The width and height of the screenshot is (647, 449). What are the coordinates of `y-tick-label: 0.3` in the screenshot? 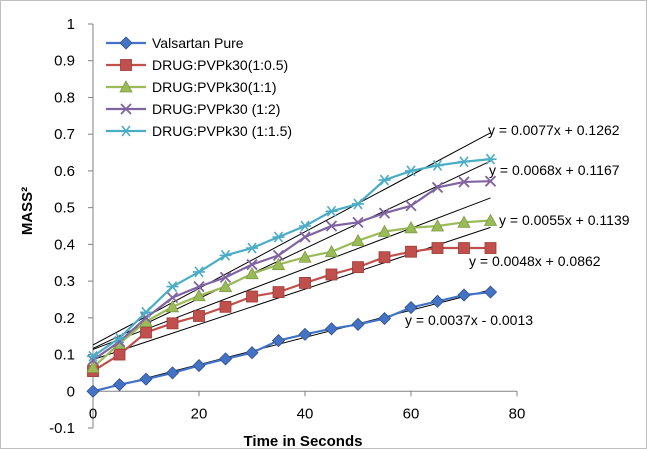 It's located at (64, 281).